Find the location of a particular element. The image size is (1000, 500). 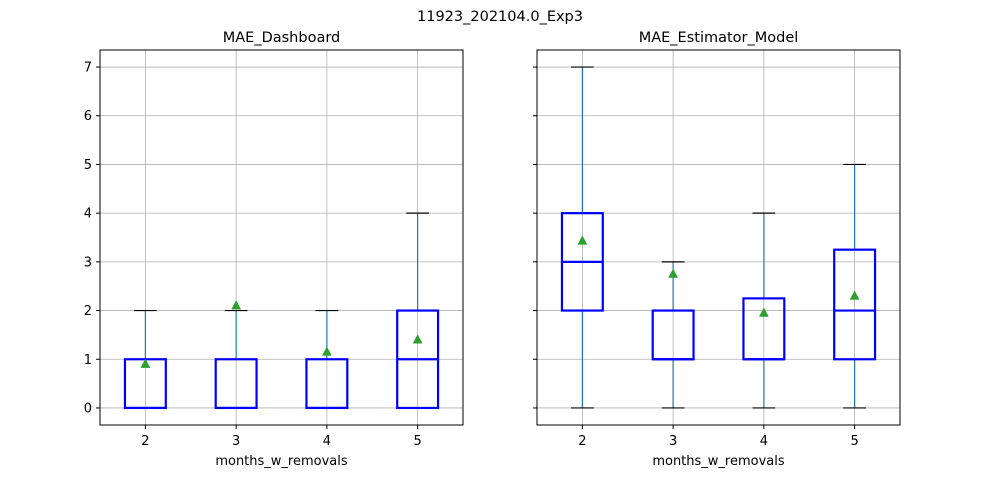

subplot-title: MAE_Dashboard is located at coordinates (282, 38).